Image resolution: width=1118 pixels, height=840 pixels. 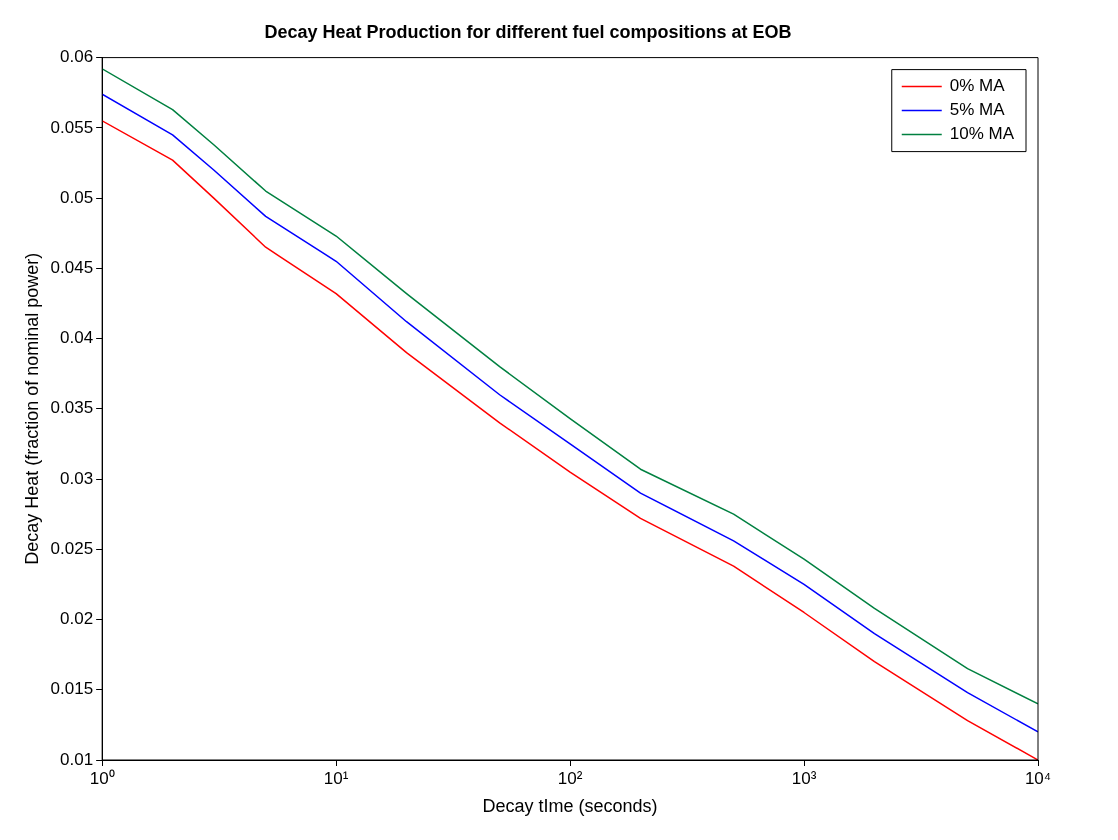 What do you see at coordinates (72, 548) in the screenshot?
I see `y-tick-label: 0.025` at bounding box center [72, 548].